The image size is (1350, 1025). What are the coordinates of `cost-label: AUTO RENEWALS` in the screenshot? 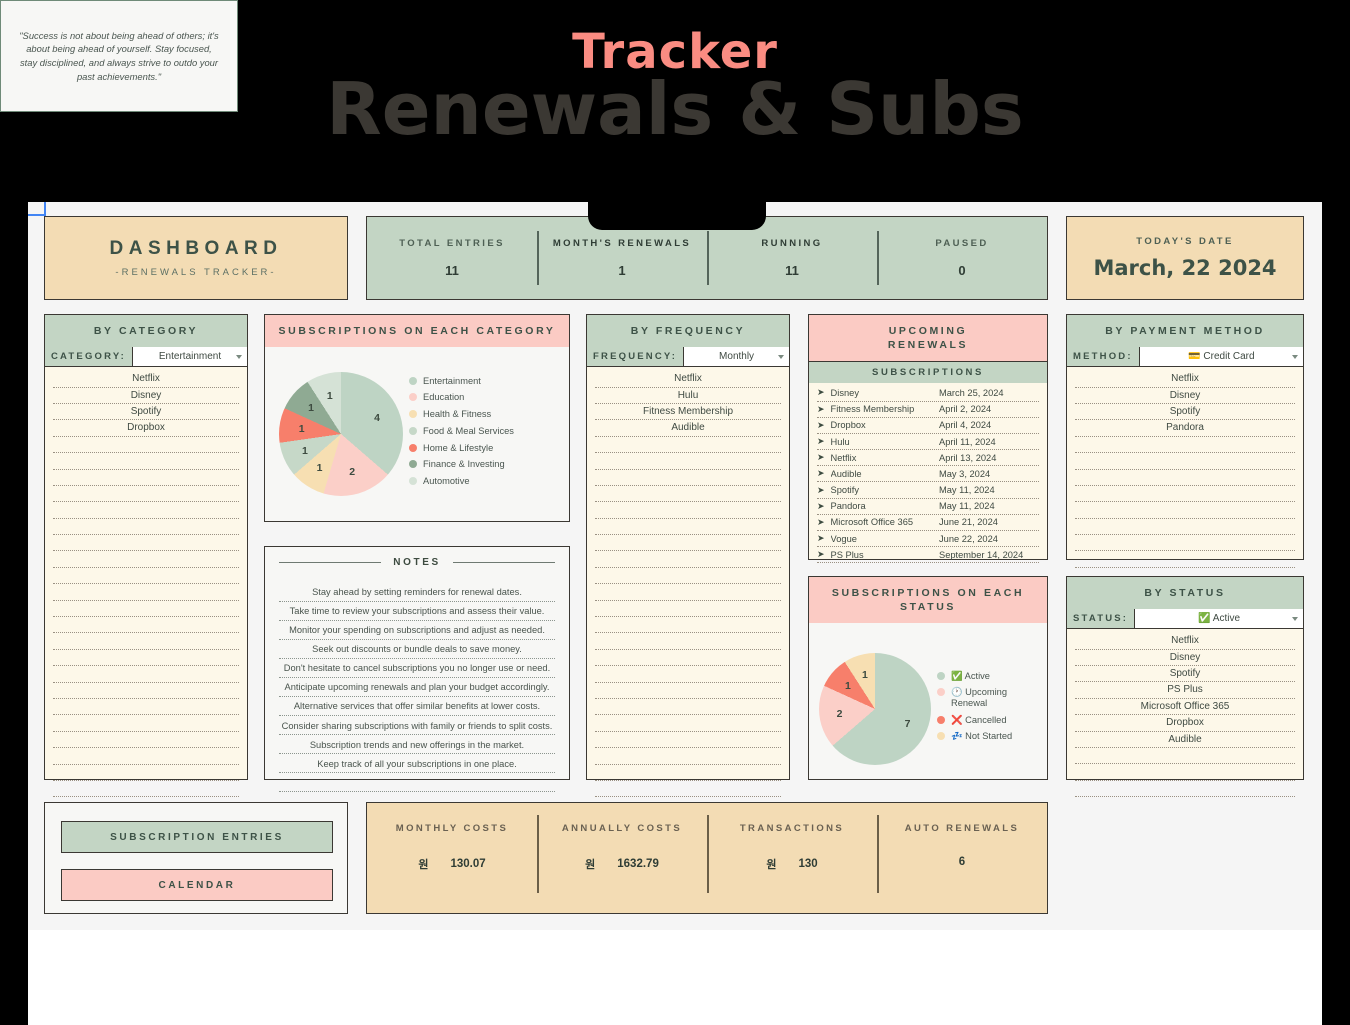 It's located at (962, 828).